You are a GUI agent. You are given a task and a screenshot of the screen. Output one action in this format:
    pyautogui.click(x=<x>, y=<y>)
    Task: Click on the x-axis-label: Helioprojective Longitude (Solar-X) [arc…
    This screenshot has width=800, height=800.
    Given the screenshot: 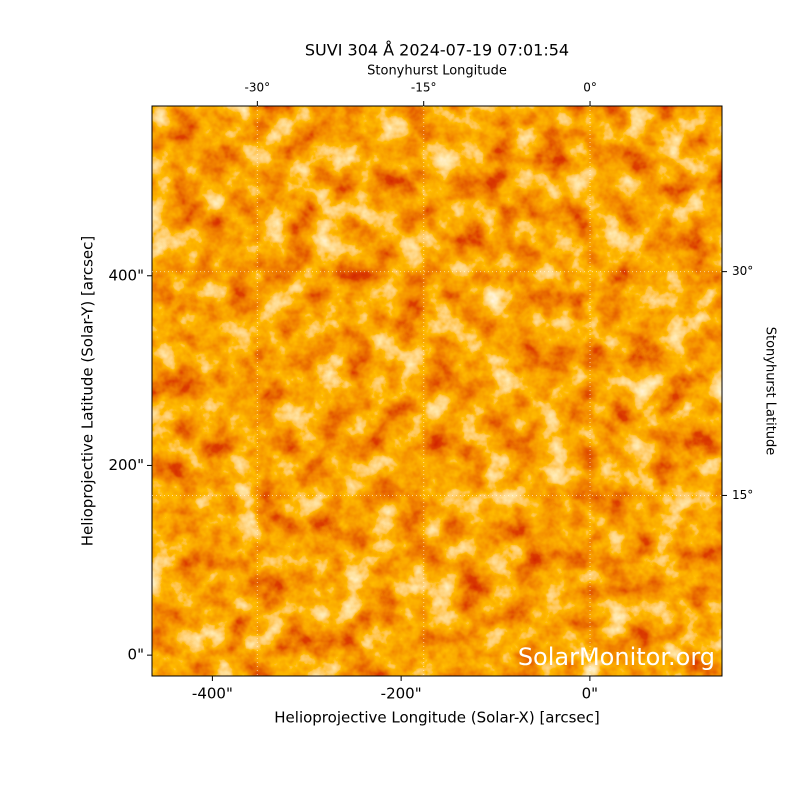 What is the action you would take?
    pyautogui.click(x=436, y=718)
    